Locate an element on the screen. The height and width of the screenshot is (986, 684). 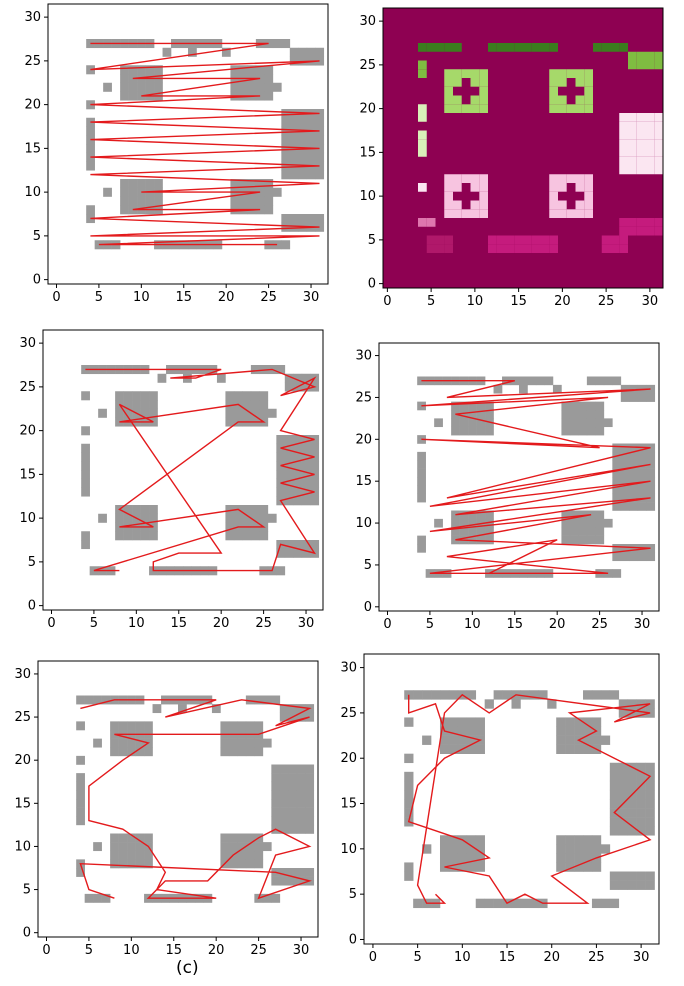
x-tick-label: 0 is located at coordinates (387, 301).